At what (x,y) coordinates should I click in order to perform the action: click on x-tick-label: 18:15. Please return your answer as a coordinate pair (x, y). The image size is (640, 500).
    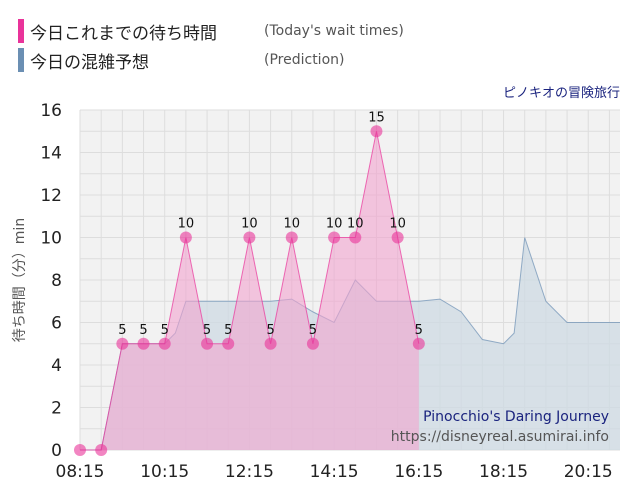
    Looking at the image, I should click on (503, 472).